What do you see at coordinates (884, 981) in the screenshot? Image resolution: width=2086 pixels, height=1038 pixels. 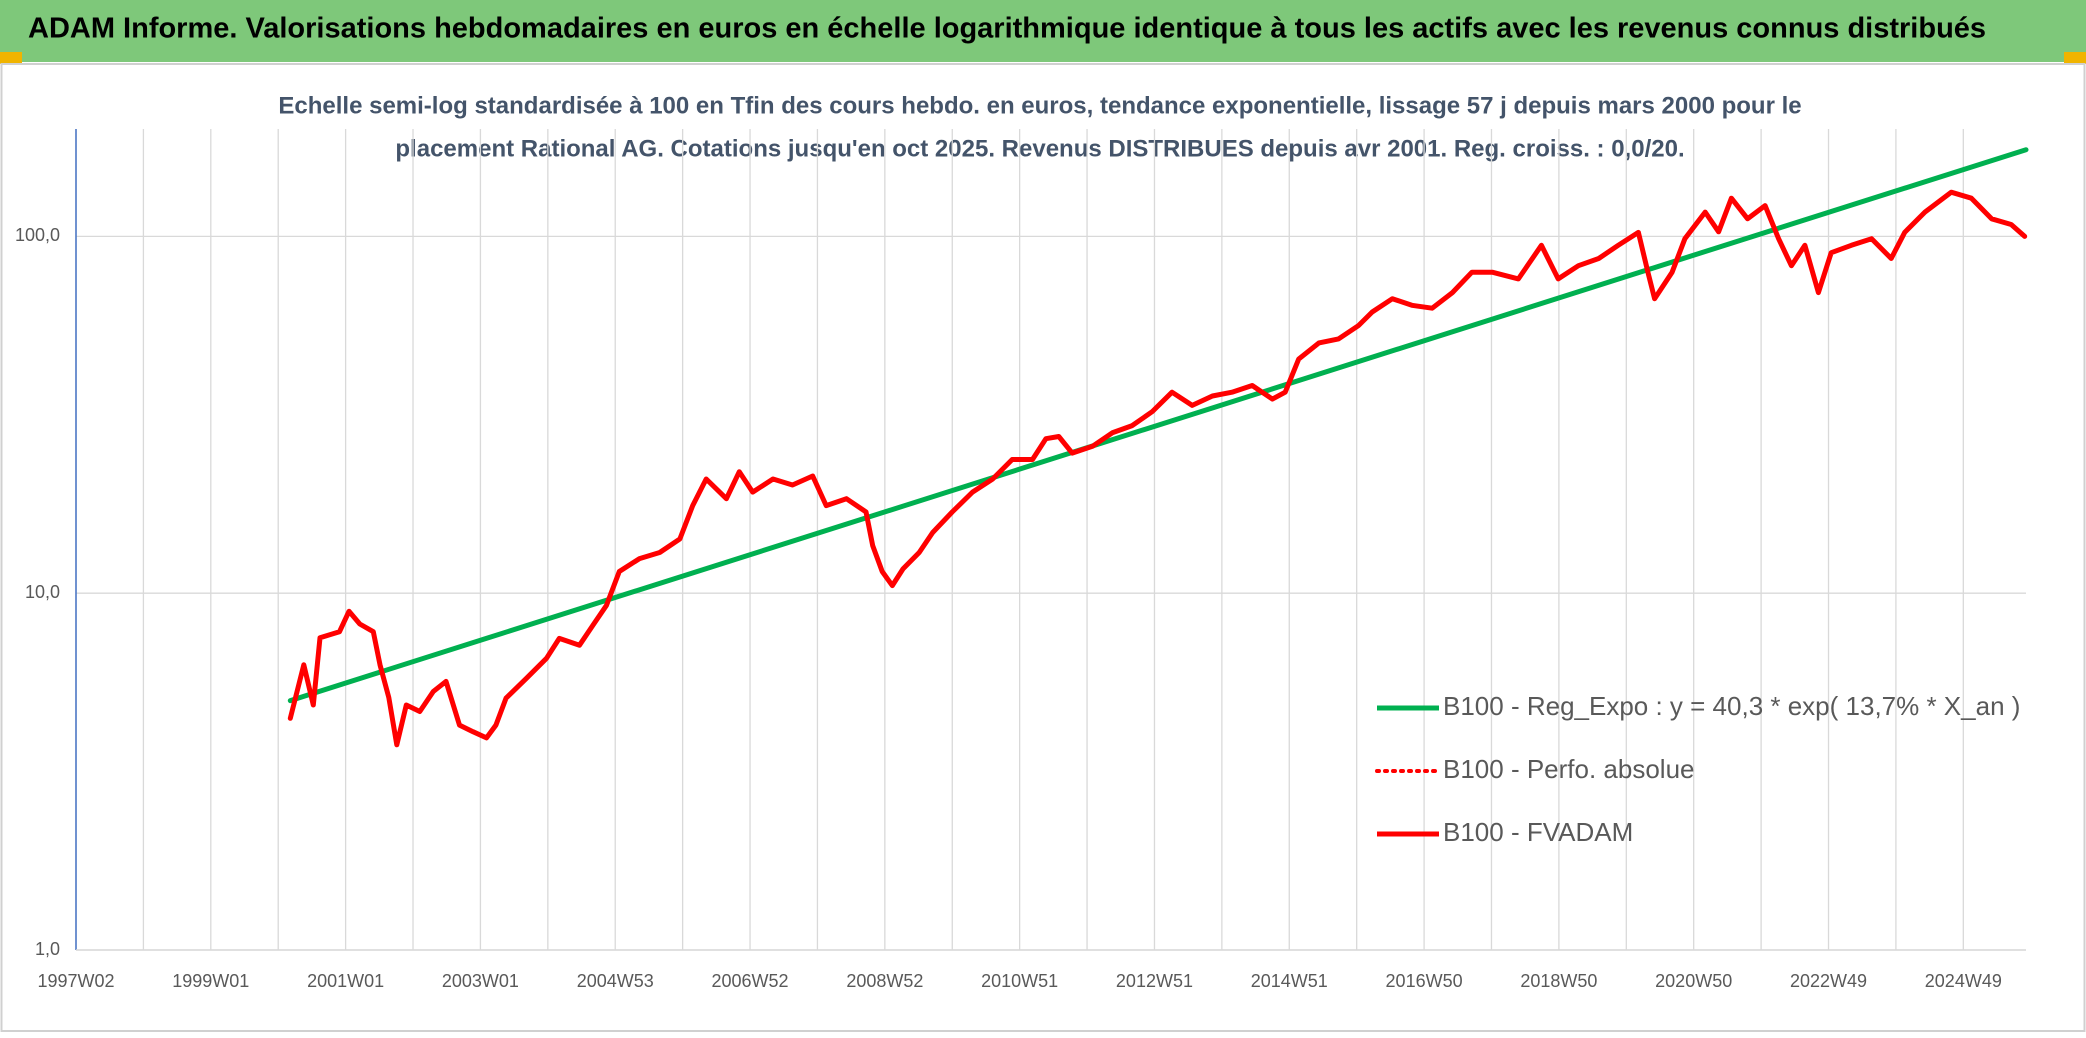 I see `x-tick-label: 2008W52` at bounding box center [884, 981].